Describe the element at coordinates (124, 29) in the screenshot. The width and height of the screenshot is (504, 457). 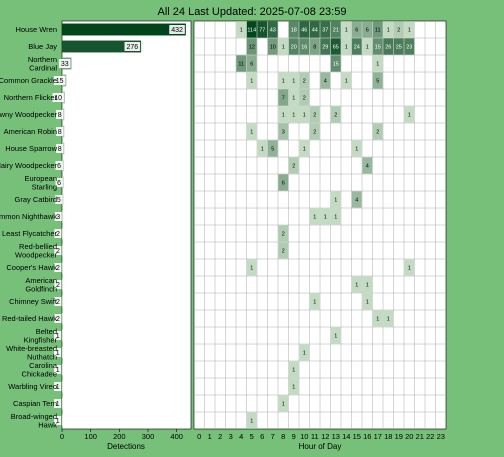
I see `bar-house-wren` at that location.